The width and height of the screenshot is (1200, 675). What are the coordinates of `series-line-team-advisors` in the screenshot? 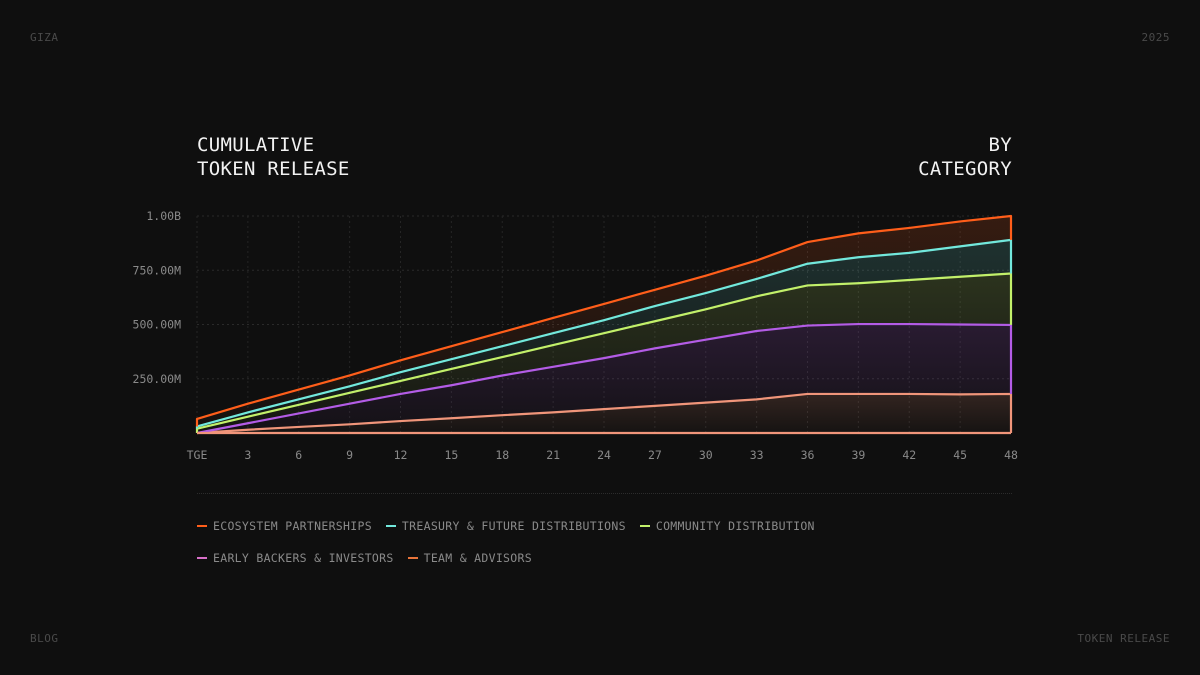 It's located at (604, 413).